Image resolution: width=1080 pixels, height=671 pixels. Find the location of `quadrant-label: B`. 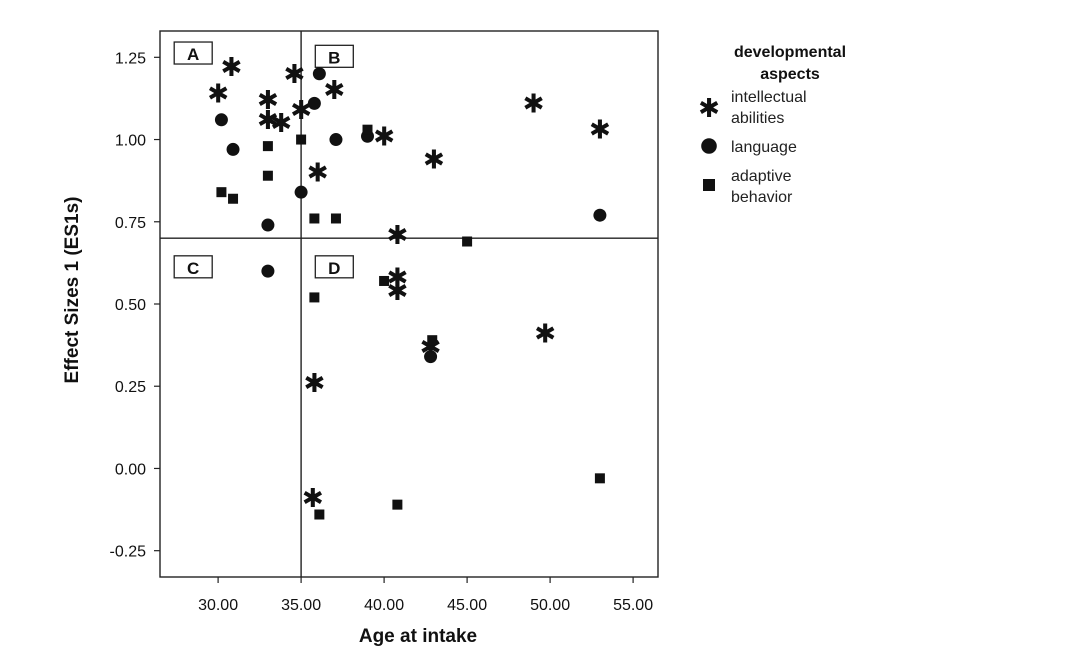

quadrant-label: B is located at coordinates (334, 57).